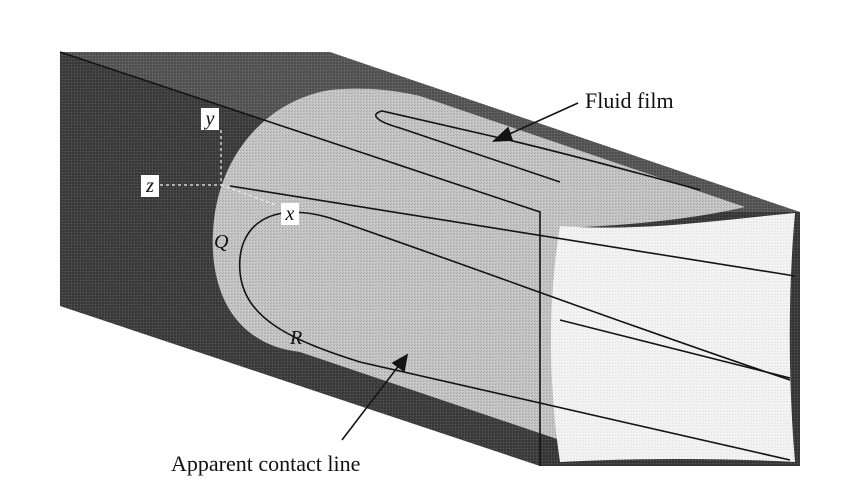 The image size is (862, 493). What do you see at coordinates (295, 338) in the screenshot?
I see `point-r-label: R` at bounding box center [295, 338].